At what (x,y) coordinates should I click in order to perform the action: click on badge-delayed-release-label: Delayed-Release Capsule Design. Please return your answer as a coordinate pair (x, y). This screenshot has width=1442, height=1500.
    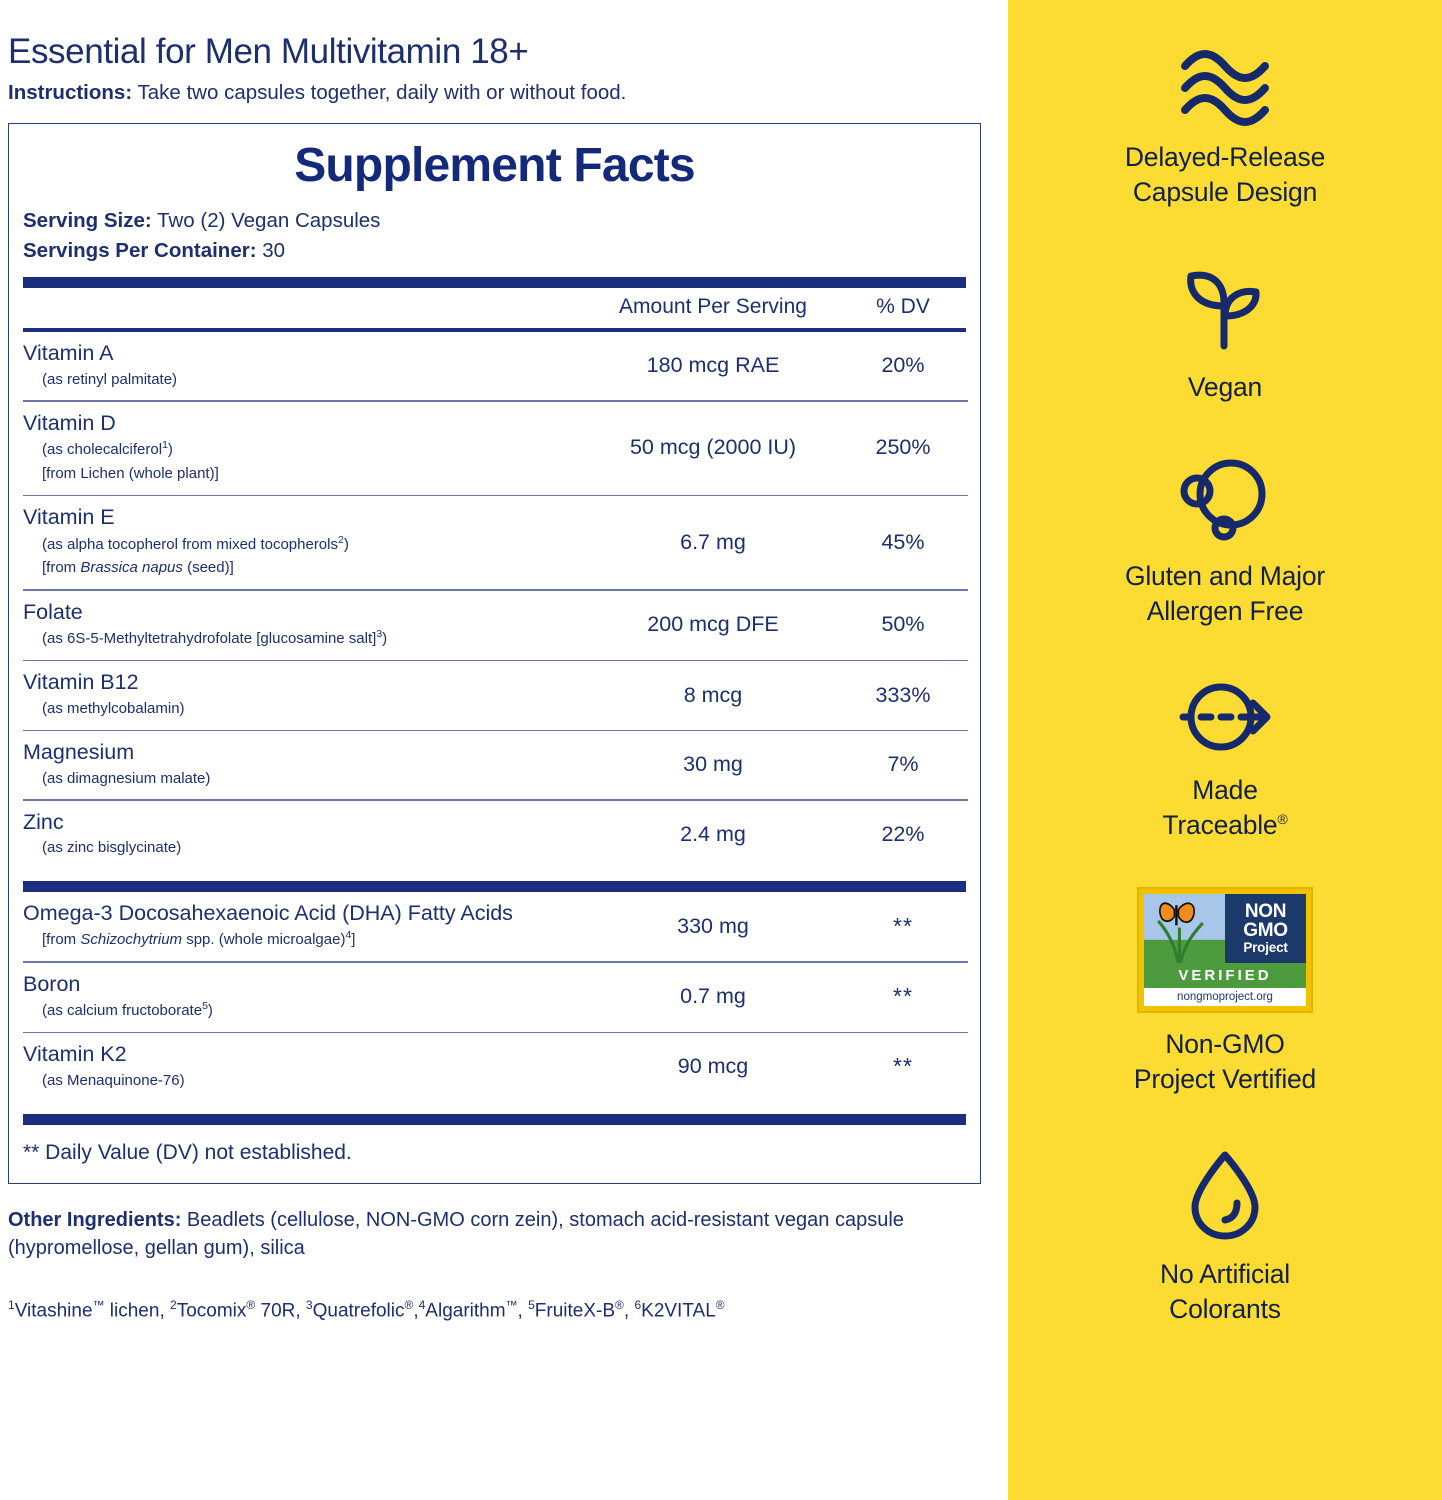
    Looking at the image, I should click on (1225, 174).